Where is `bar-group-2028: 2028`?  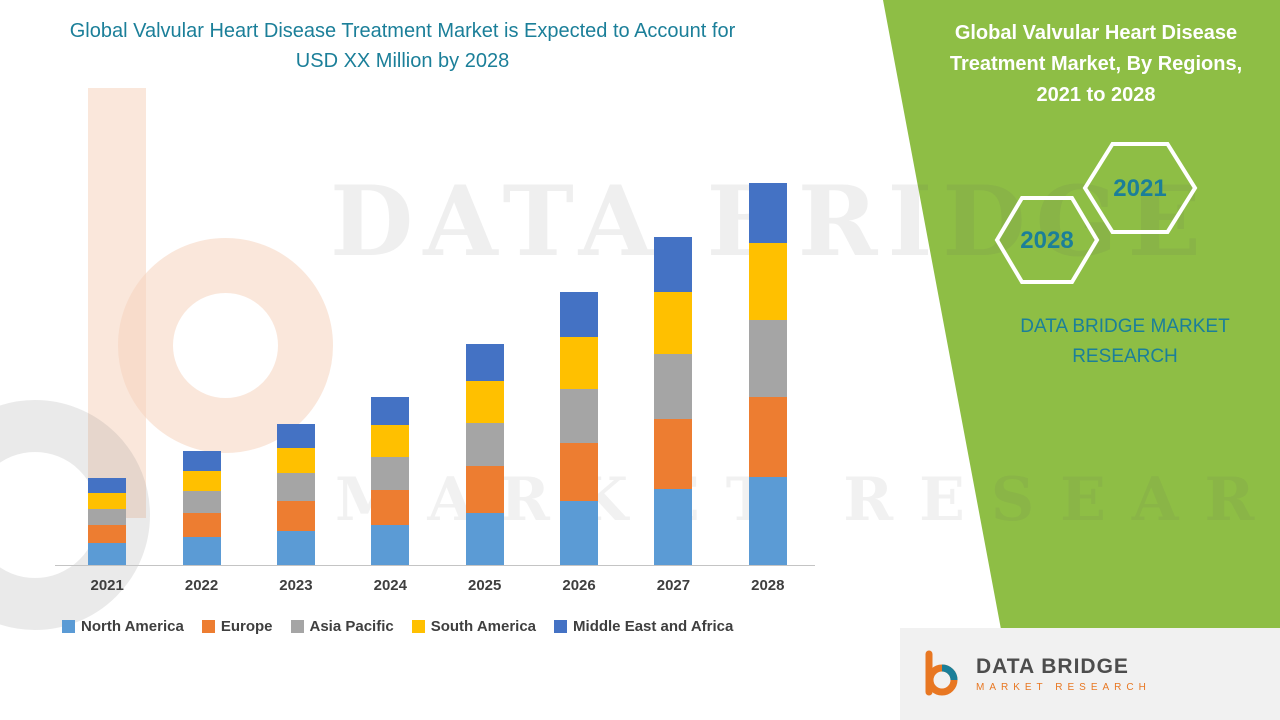
bar-group-2028: 2028 is located at coordinates (768, 372).